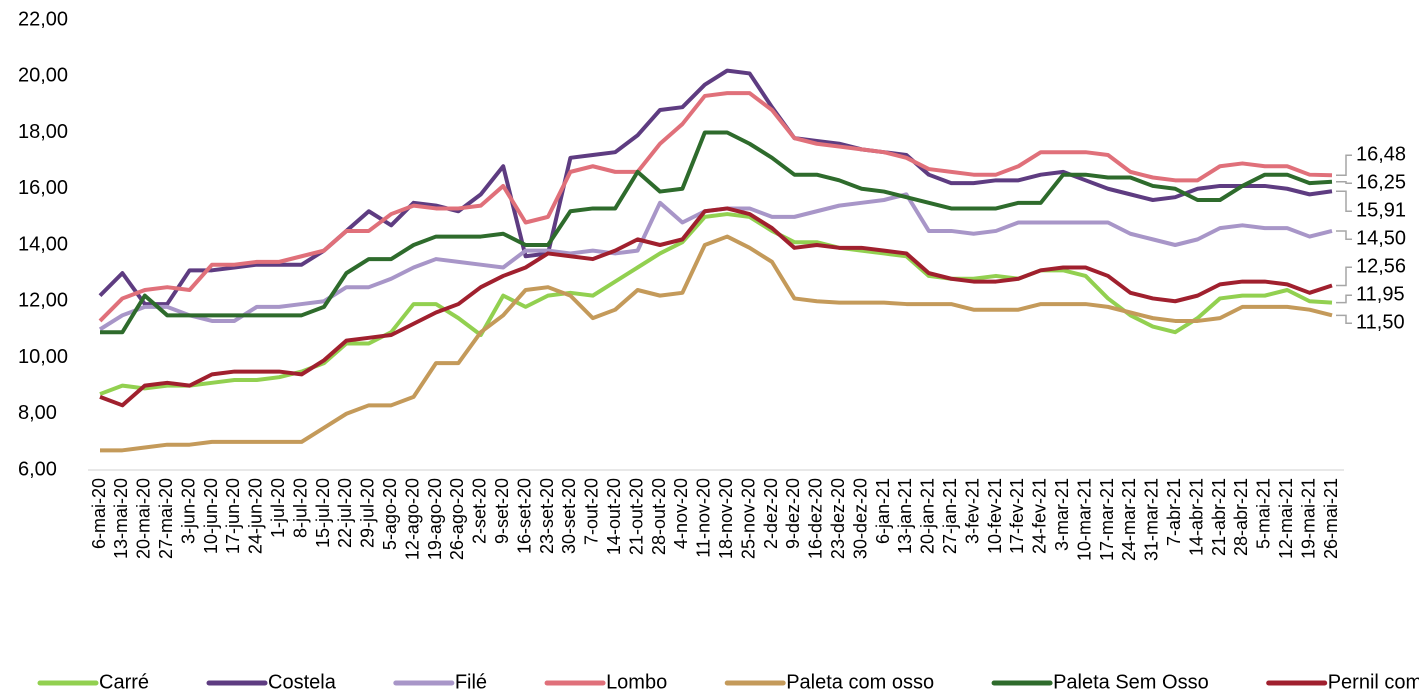 The width and height of the screenshot is (1419, 695). What do you see at coordinates (659, 516) in the screenshot?
I see `x-tick-label: 28-out-20` at bounding box center [659, 516].